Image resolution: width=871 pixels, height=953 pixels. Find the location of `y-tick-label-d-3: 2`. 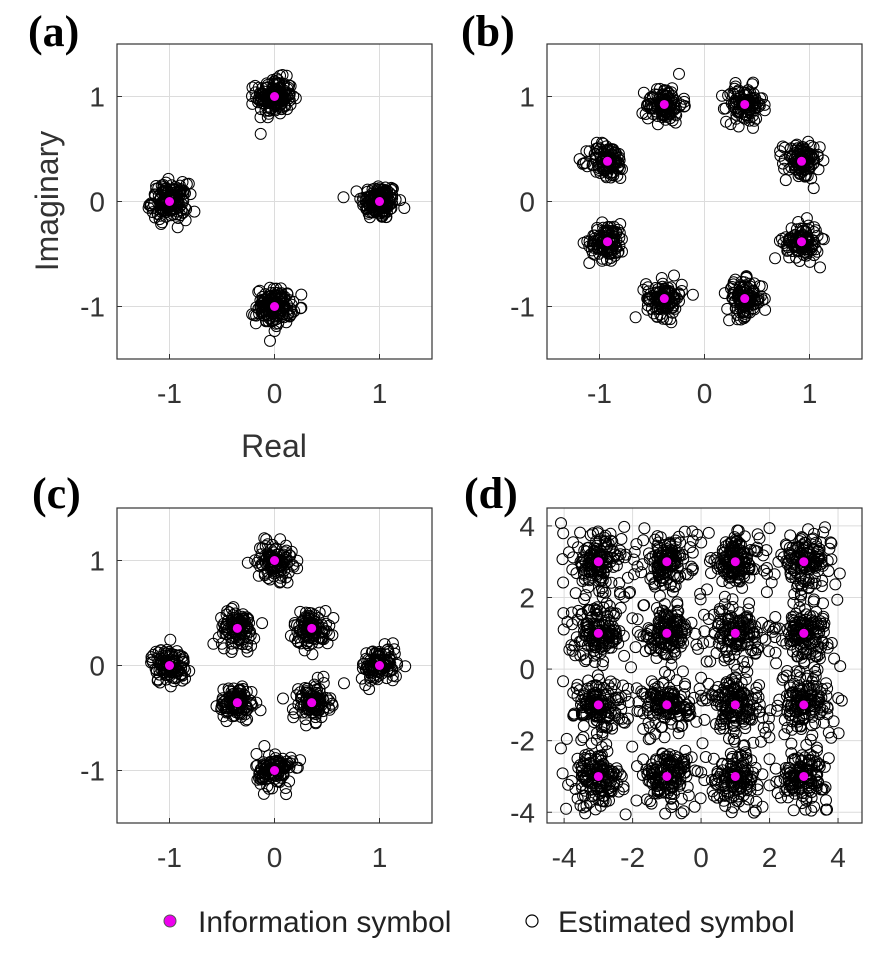

y-tick-label-d-3: 2 is located at coordinates (527, 597).